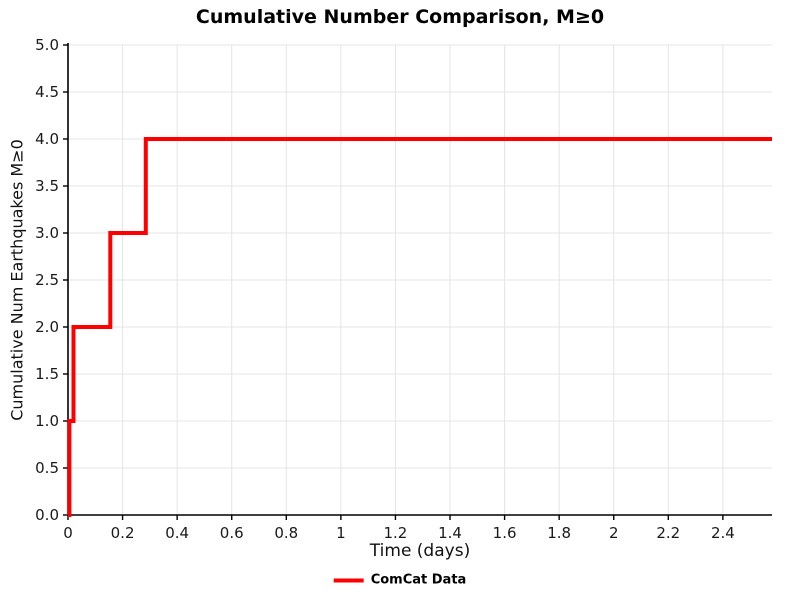 The height and width of the screenshot is (600, 800). What do you see at coordinates (47, 45) in the screenshot?
I see `svg-text: 5.0` at bounding box center [47, 45].